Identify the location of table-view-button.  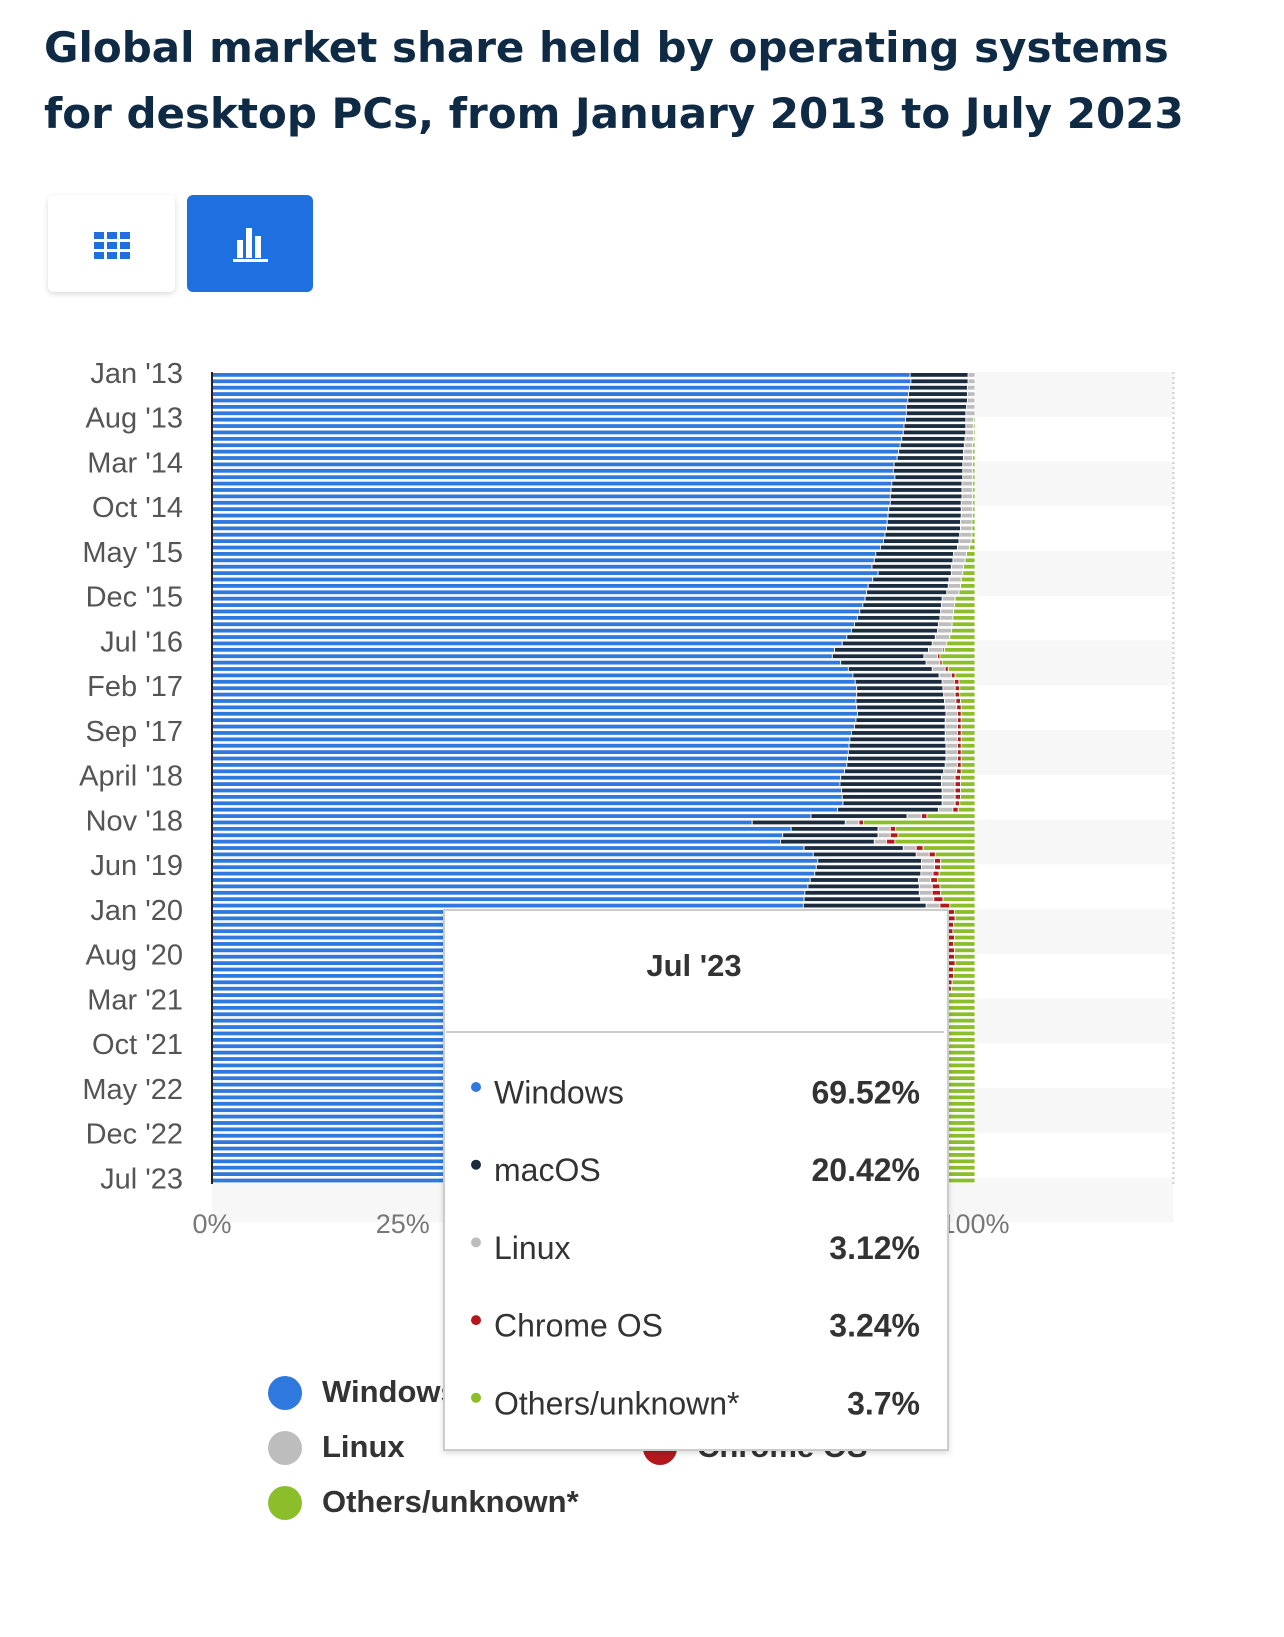
(111, 243).